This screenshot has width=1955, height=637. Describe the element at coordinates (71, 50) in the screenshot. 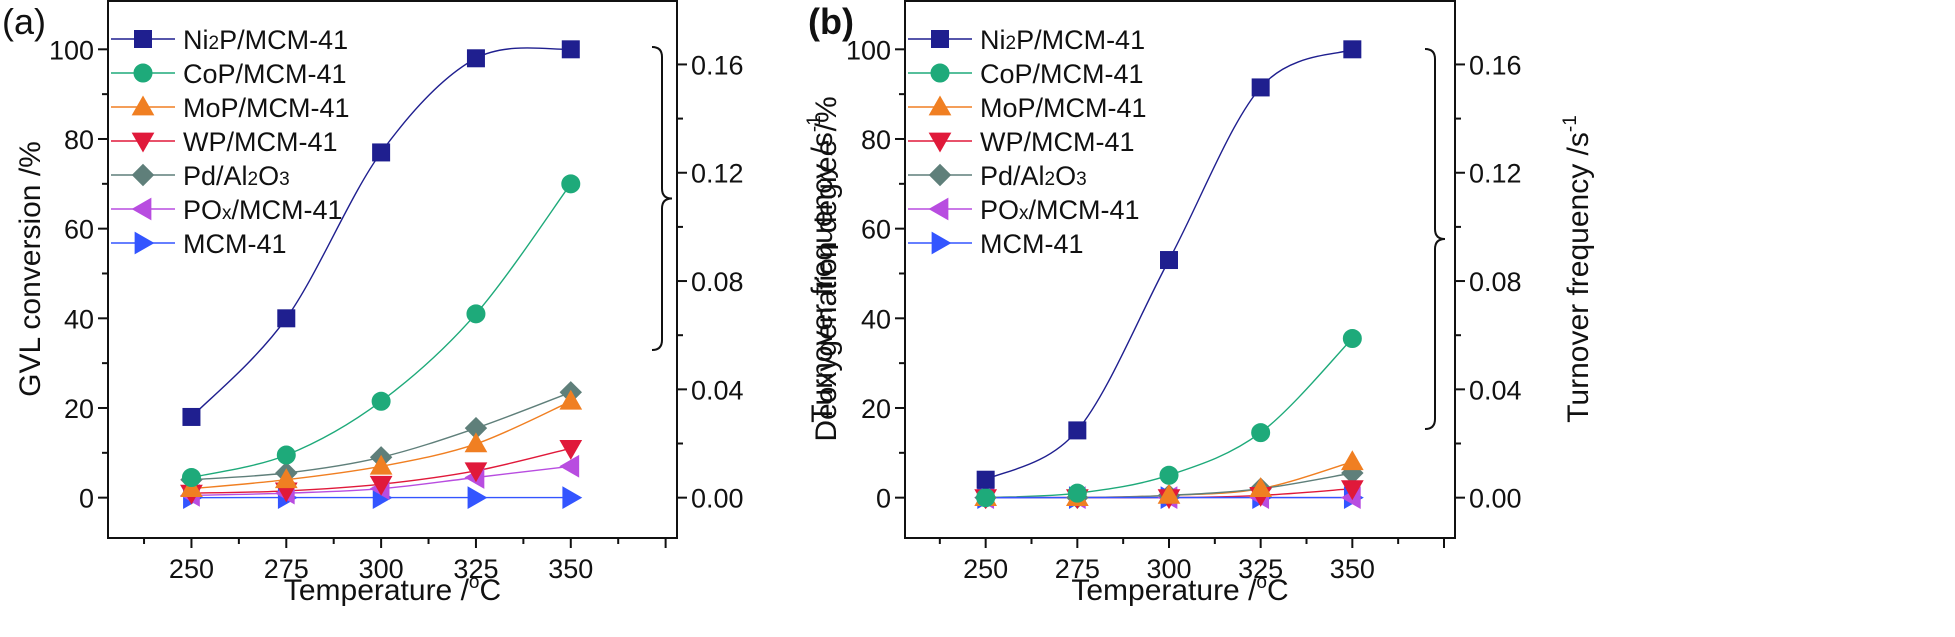

I see `y-tick-label: 100` at that location.